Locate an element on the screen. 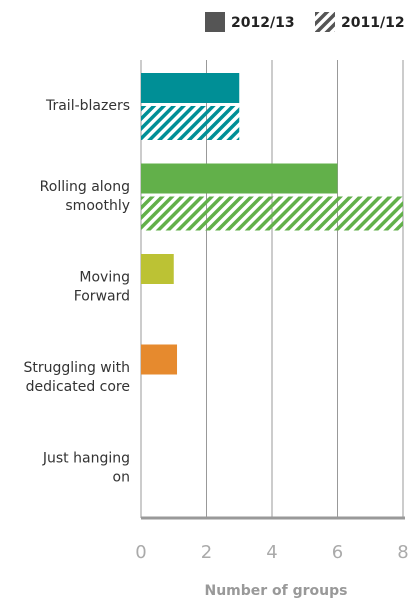 The image size is (419, 603). category-label-line: dedicated core is located at coordinates (78, 387).